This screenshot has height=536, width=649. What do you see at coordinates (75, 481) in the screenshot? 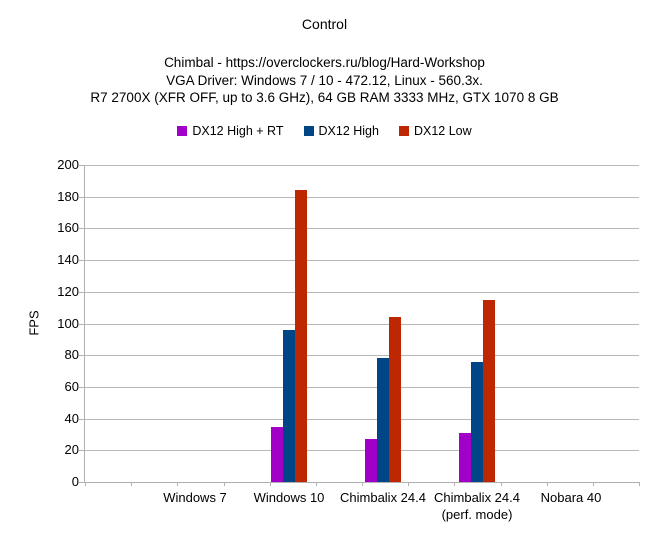
I see `y-tick-label: 0` at bounding box center [75, 481].